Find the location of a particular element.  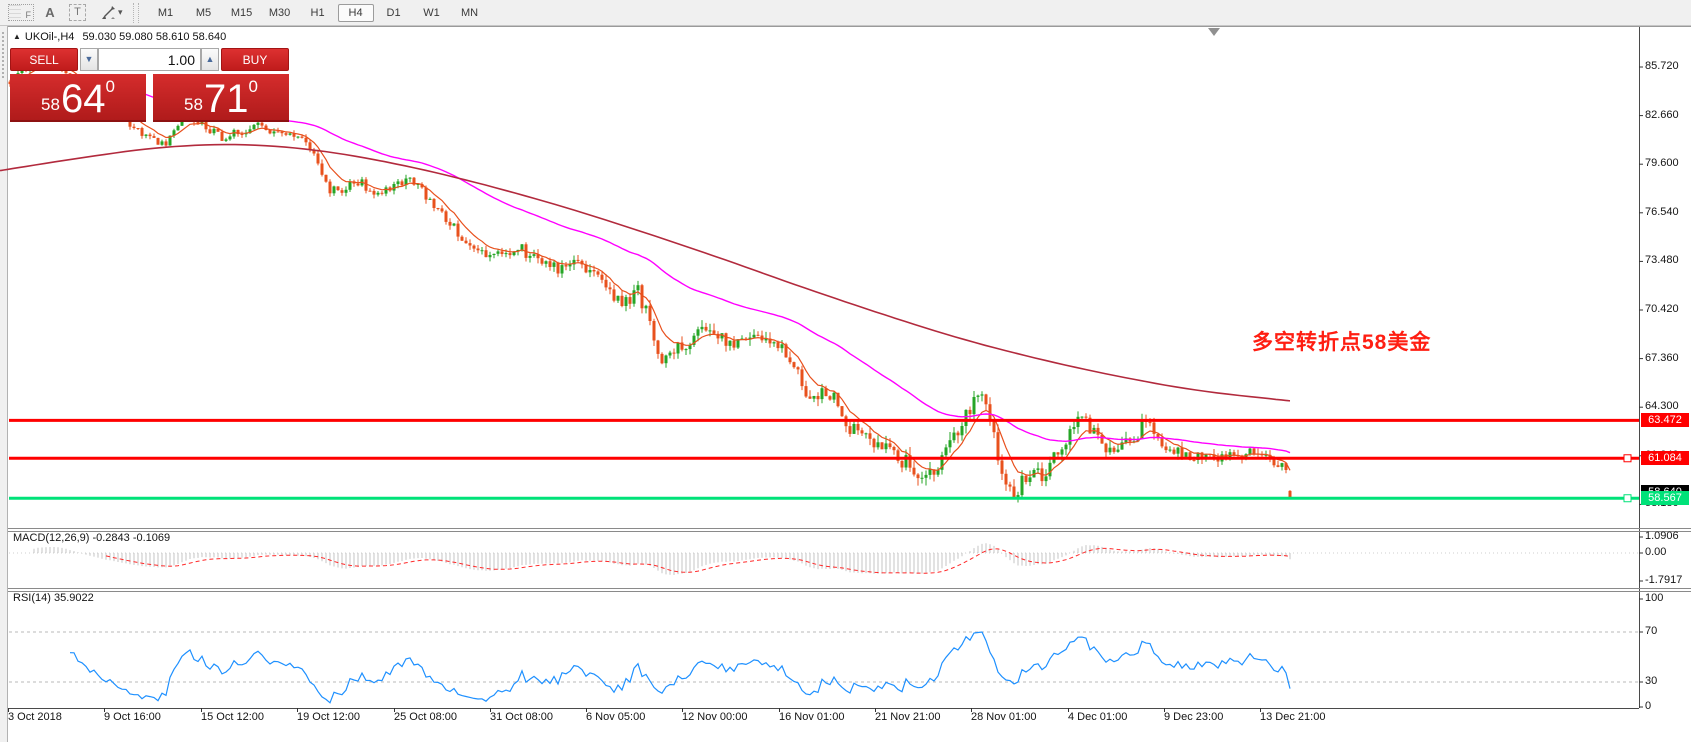

one-click-trading-panel: SELL ▼ ▲ BUY 58 64 0 58 71 0 is located at coordinates (149, 85).